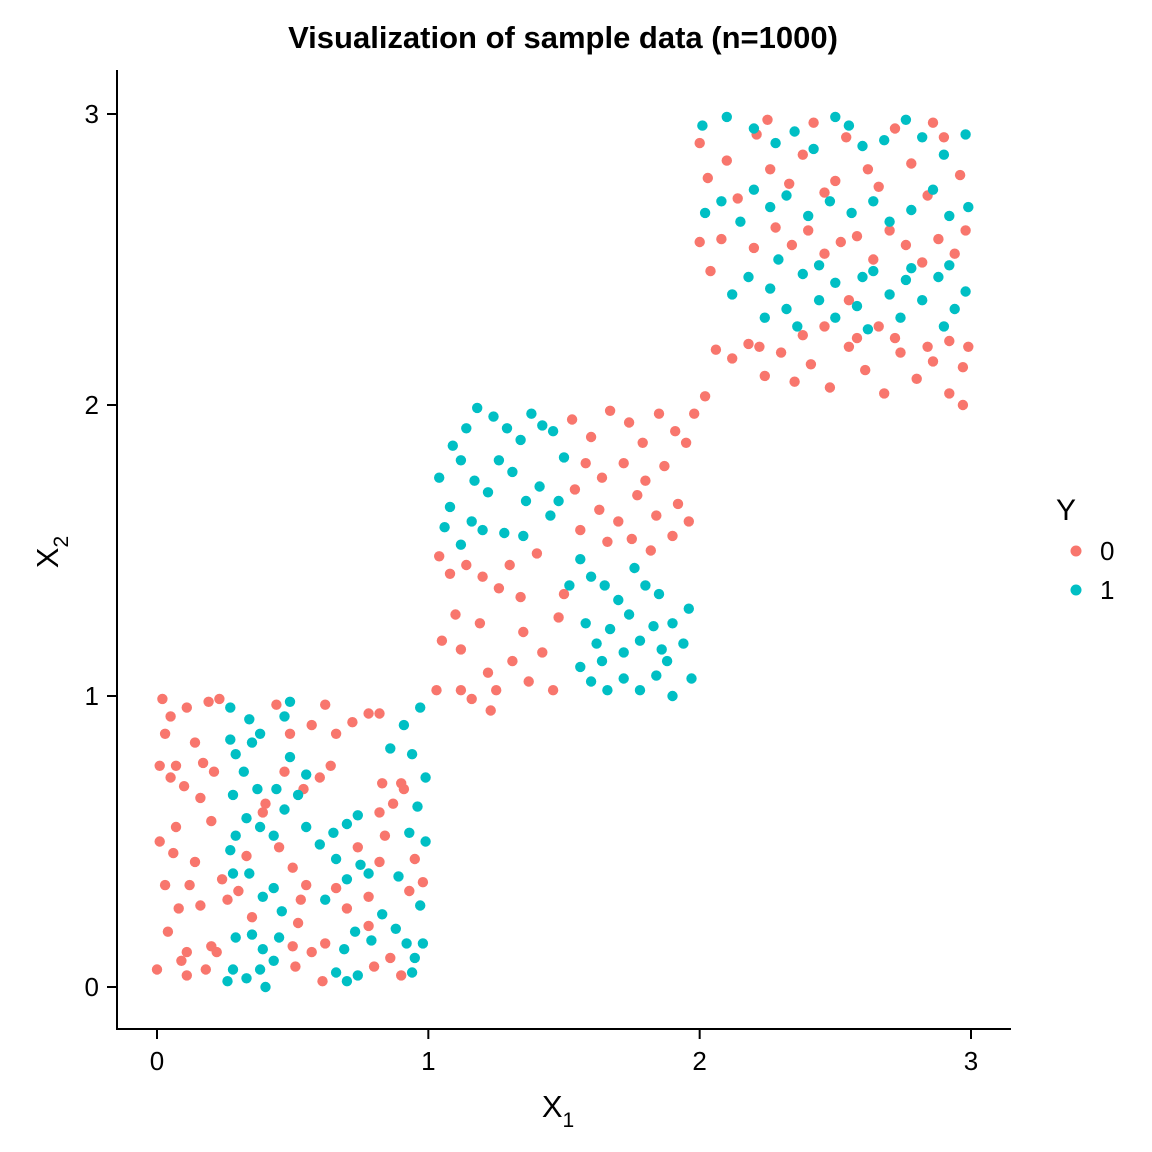 This screenshot has height=1152, width=1152. Describe the element at coordinates (428, 1061) in the screenshot. I see `x-tick-label: 1` at that location.